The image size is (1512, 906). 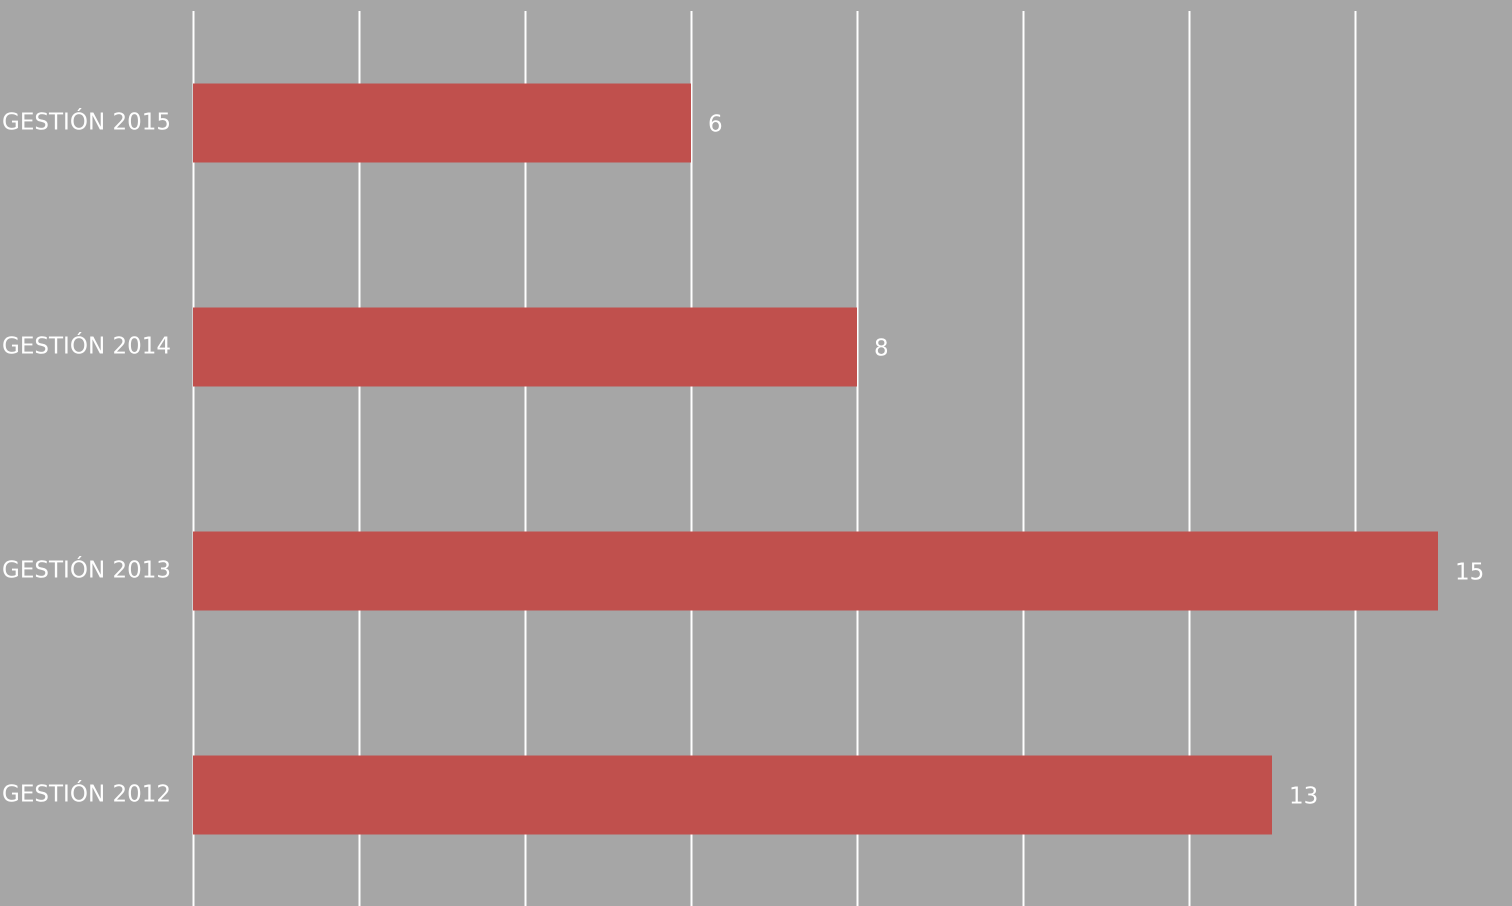 I want to click on category-label: GESTIÓN 2012, so click(x=86, y=794).